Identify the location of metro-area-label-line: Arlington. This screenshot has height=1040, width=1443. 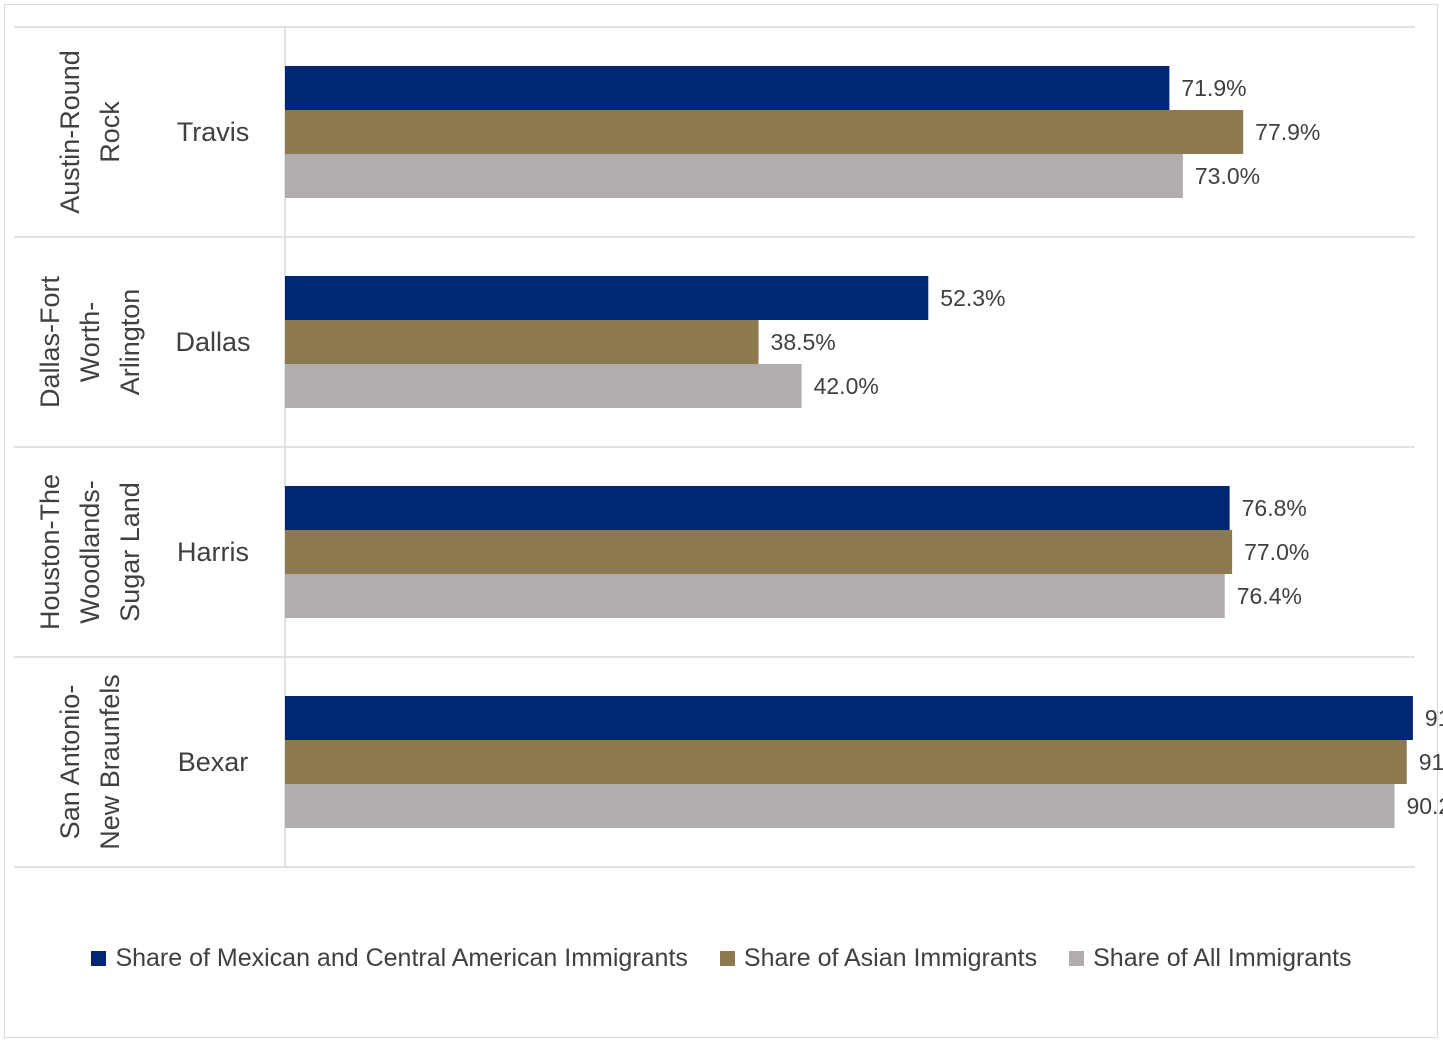
(130, 342).